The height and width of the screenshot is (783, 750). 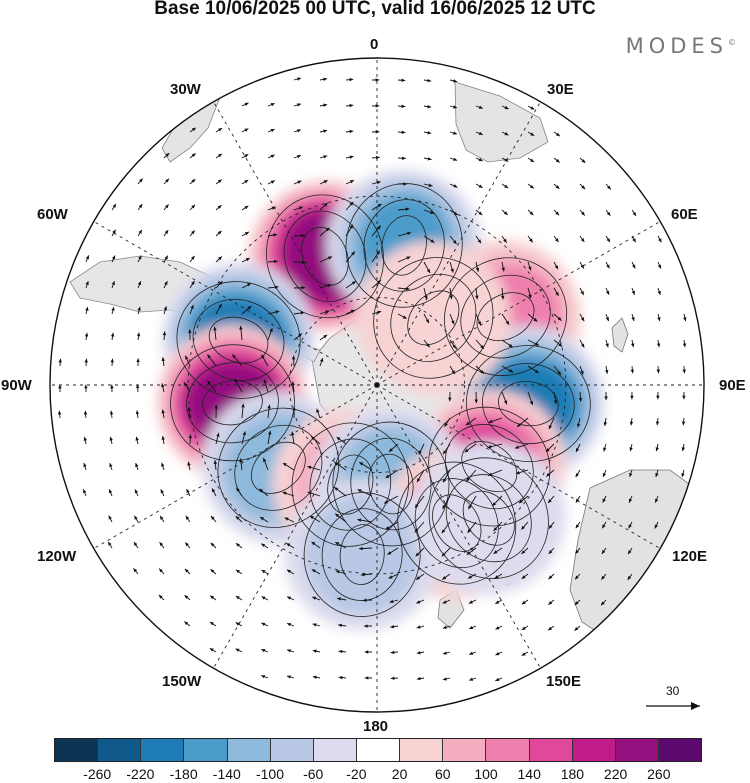 I want to click on colorbar, so click(x=378, y=750).